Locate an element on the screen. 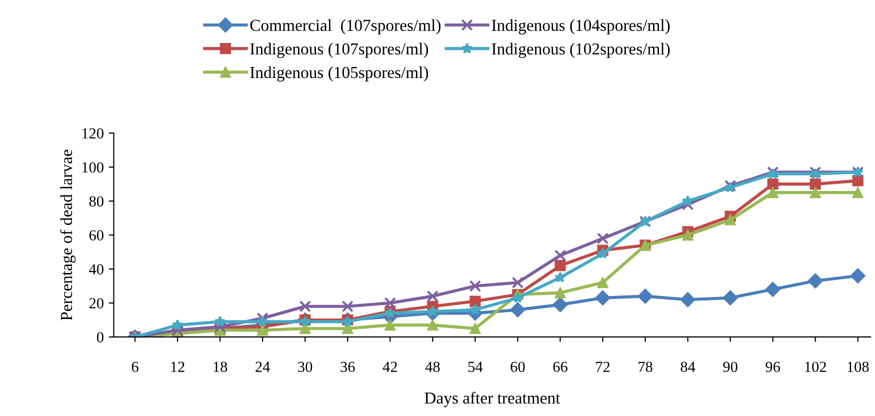 The width and height of the screenshot is (875, 416). x-tick-label: 18 is located at coordinates (221, 367).